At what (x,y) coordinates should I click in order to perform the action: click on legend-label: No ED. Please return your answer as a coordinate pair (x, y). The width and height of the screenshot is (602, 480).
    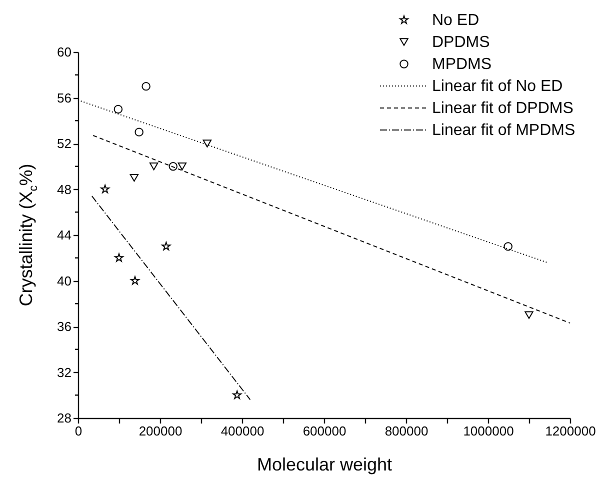
    Looking at the image, I should click on (456, 20).